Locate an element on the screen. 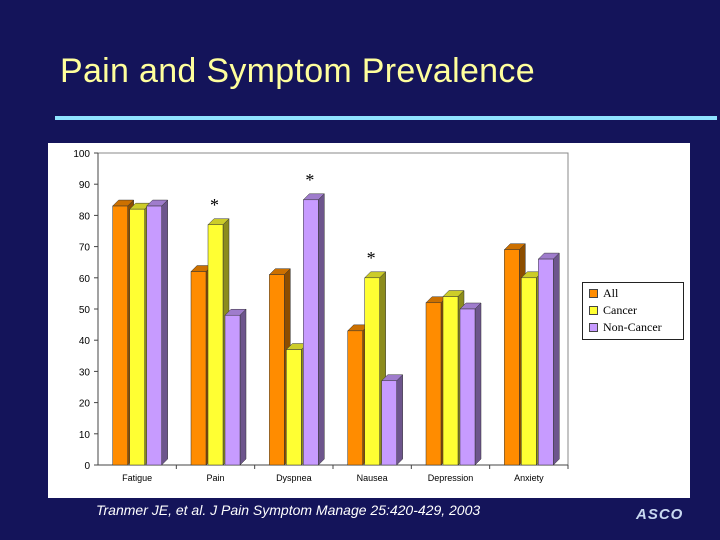 This screenshot has height=540, width=720. legend-label-non-cancer: Non-Cancer is located at coordinates (632, 327).